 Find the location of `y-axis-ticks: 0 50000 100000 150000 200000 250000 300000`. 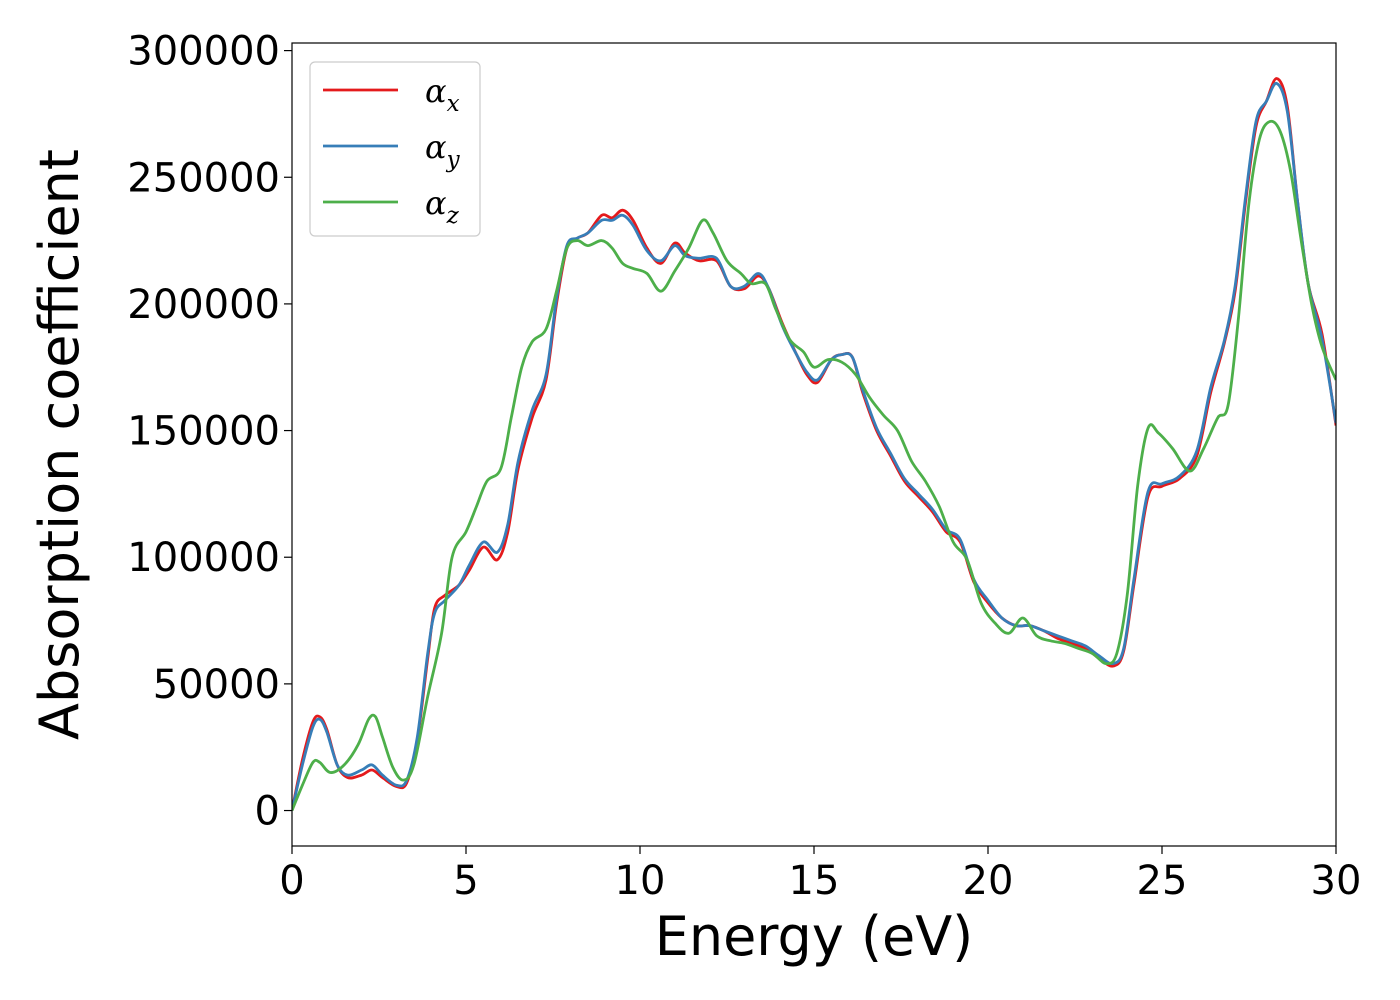

y-axis-ticks: 0 50000 100000 150000 200000 250000 300000 is located at coordinates (209, 432).